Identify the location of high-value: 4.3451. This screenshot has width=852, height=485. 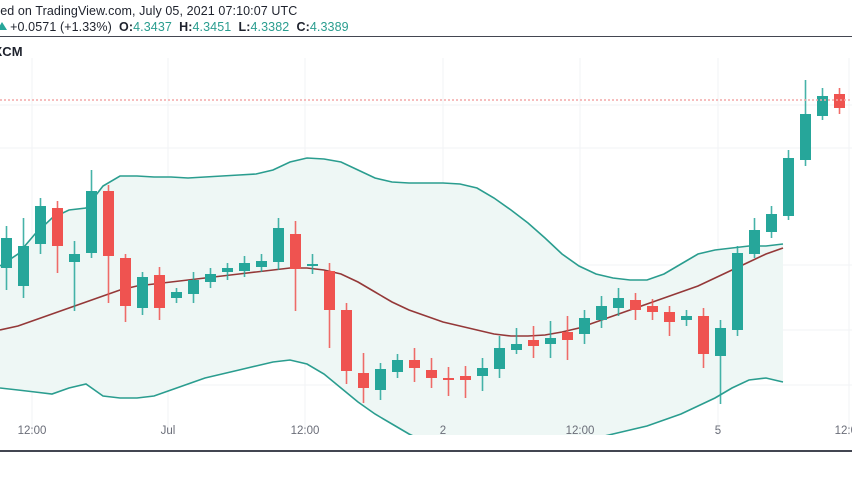
(212, 27).